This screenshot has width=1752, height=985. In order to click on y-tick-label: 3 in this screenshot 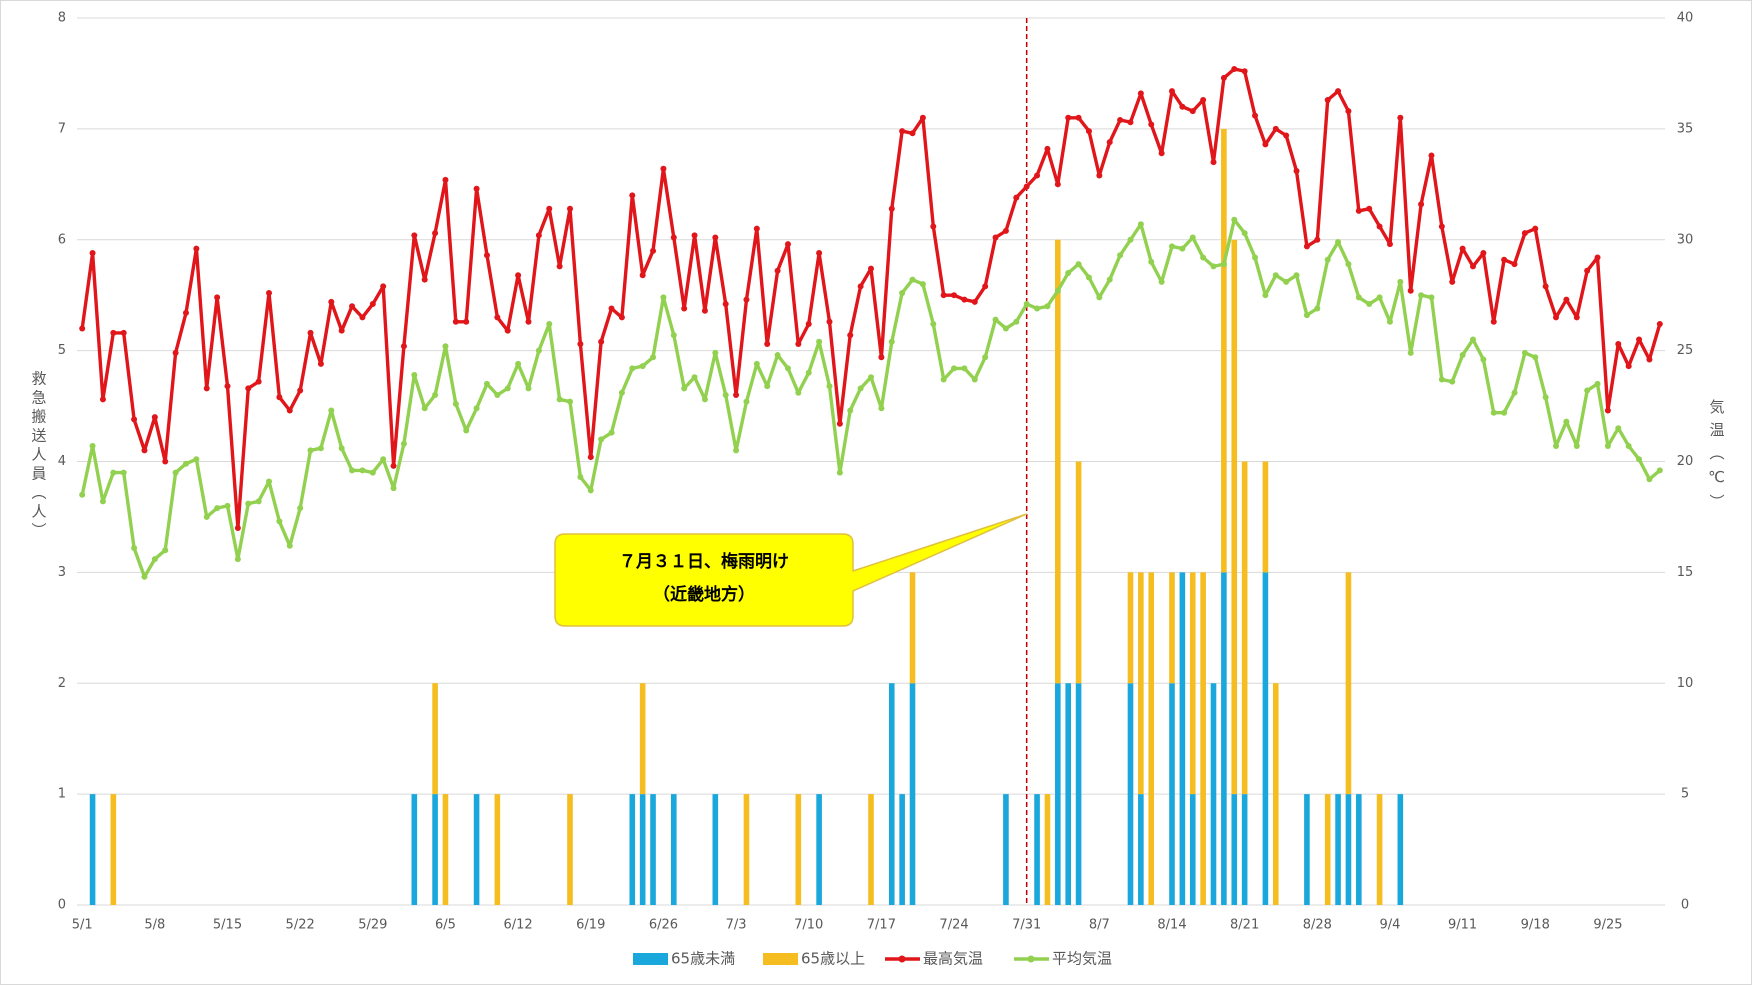, I will do `click(62, 572)`.